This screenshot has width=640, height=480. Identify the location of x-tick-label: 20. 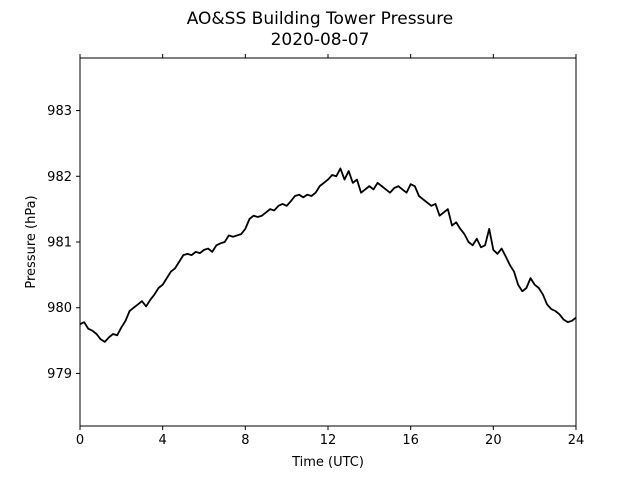
(493, 440).